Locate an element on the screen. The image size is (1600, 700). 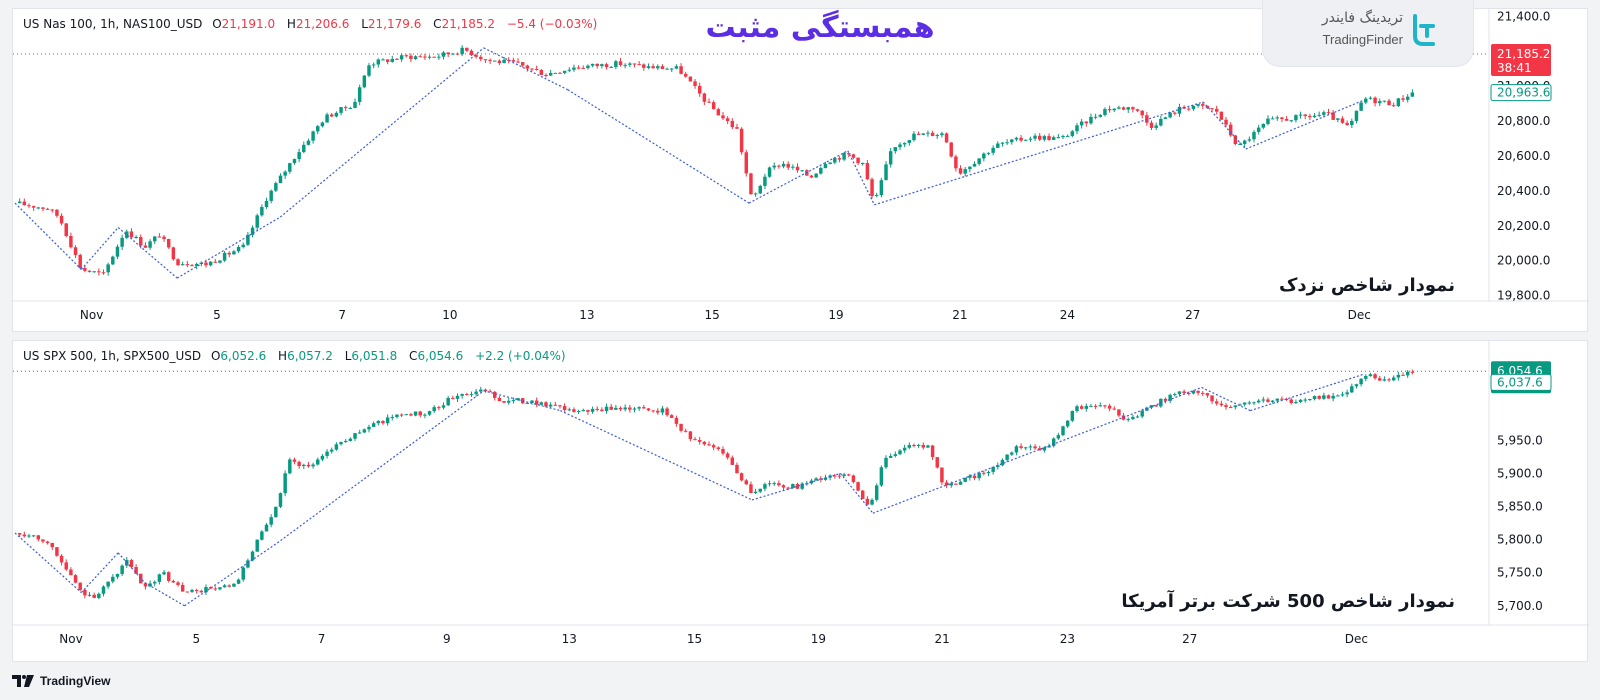
spx500-low-label: L is located at coordinates (348, 356).